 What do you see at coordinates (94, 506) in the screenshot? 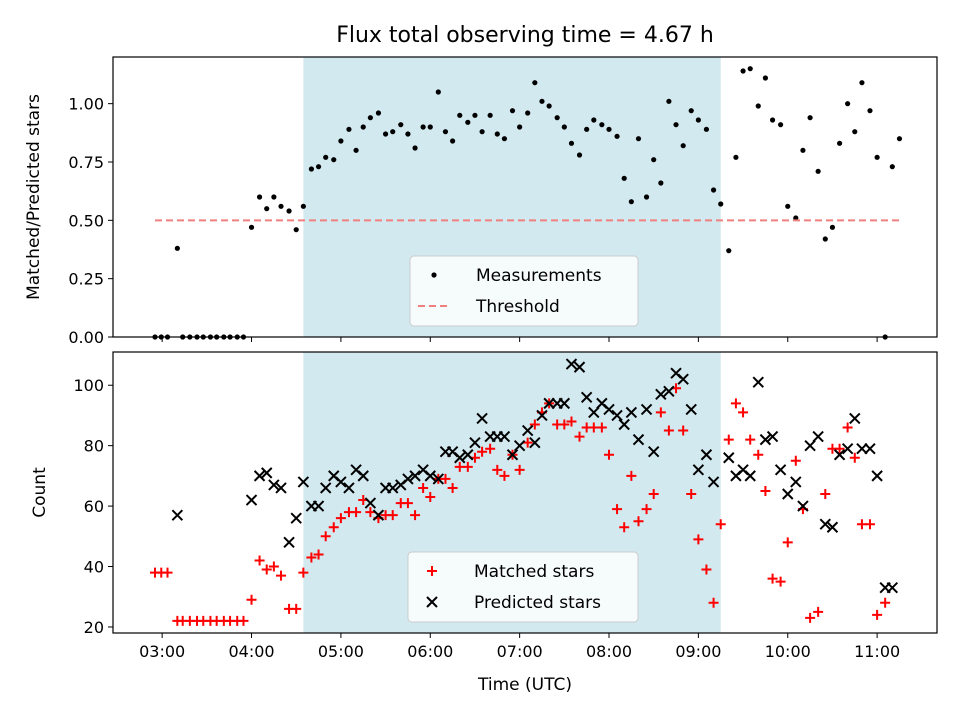
I see `y-tick-label: 60` at bounding box center [94, 506].